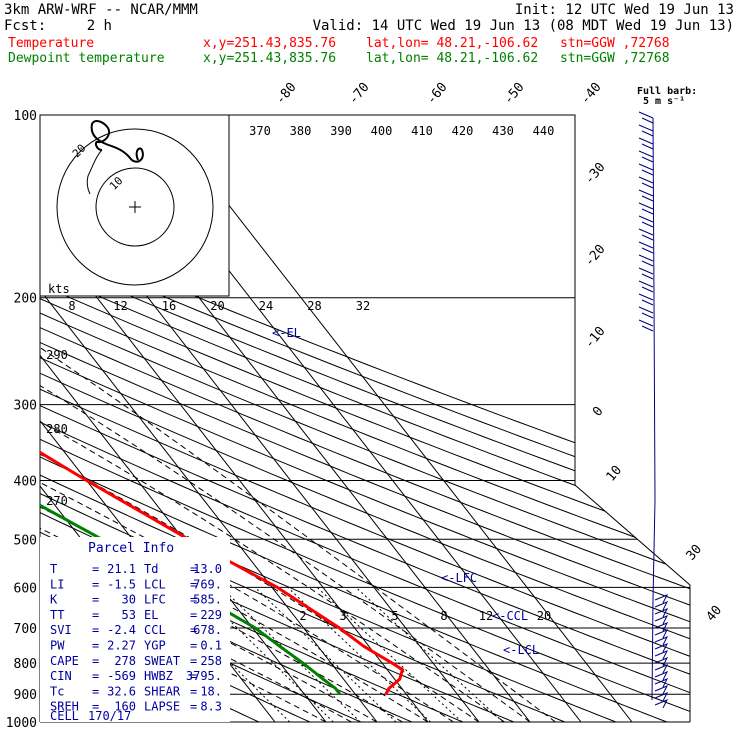 This screenshot has width=740, height=740. I want to click on theta-label: 390, so click(341, 131).